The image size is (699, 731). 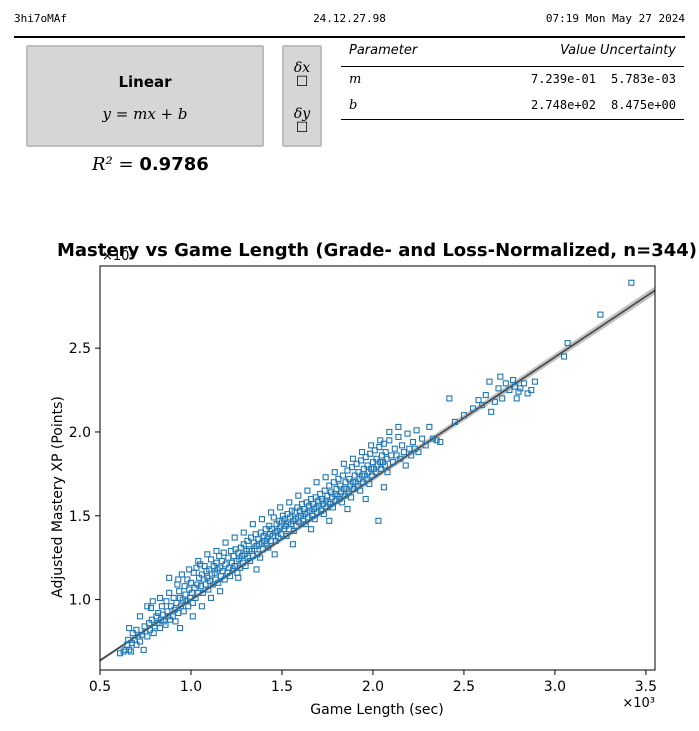 I want to click on header-timestamp: 07:19 Mon May 27 2024, so click(x=615, y=18).